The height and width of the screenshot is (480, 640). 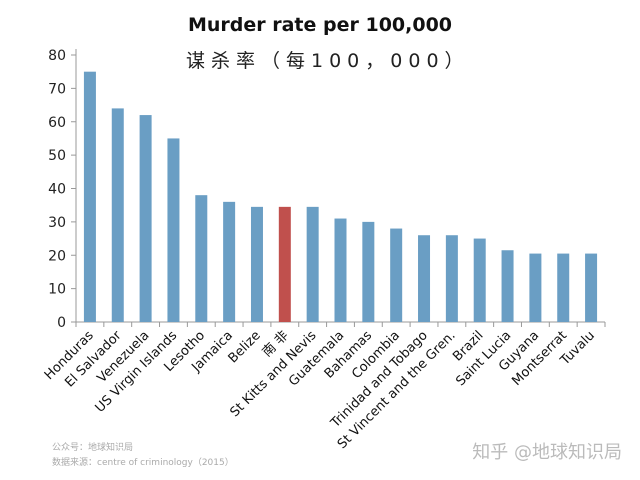 What do you see at coordinates (57, 56) in the screenshot?
I see `y-tick-label: 80` at bounding box center [57, 56].